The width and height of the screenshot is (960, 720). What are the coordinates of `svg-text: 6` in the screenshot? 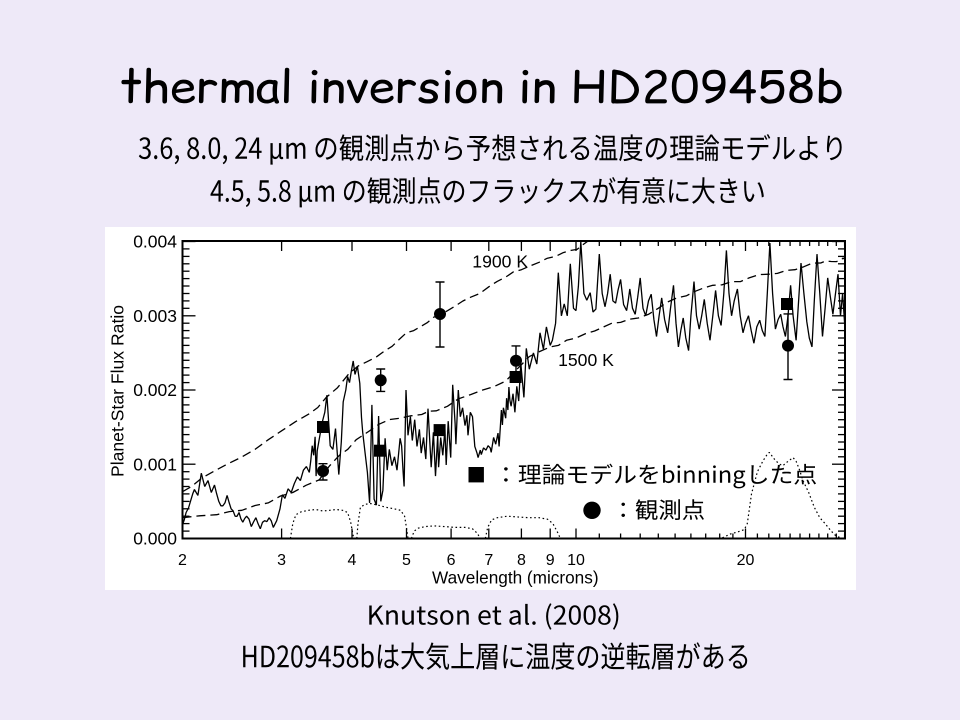 It's located at (451, 560).